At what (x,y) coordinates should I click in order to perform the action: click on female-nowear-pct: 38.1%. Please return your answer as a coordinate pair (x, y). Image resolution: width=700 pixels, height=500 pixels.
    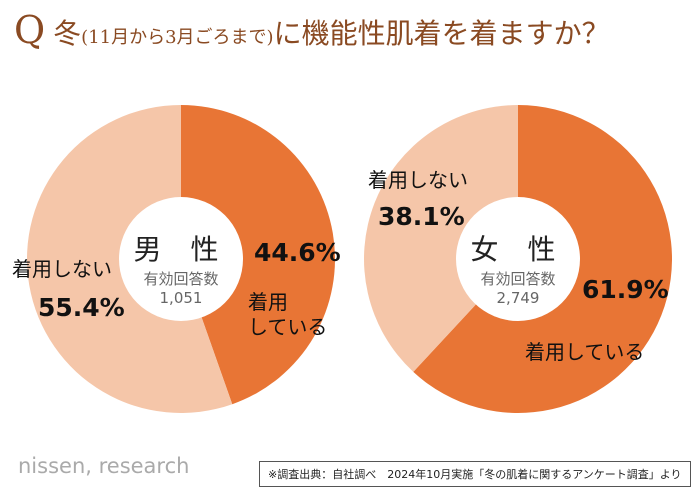
    Looking at the image, I should click on (421, 216).